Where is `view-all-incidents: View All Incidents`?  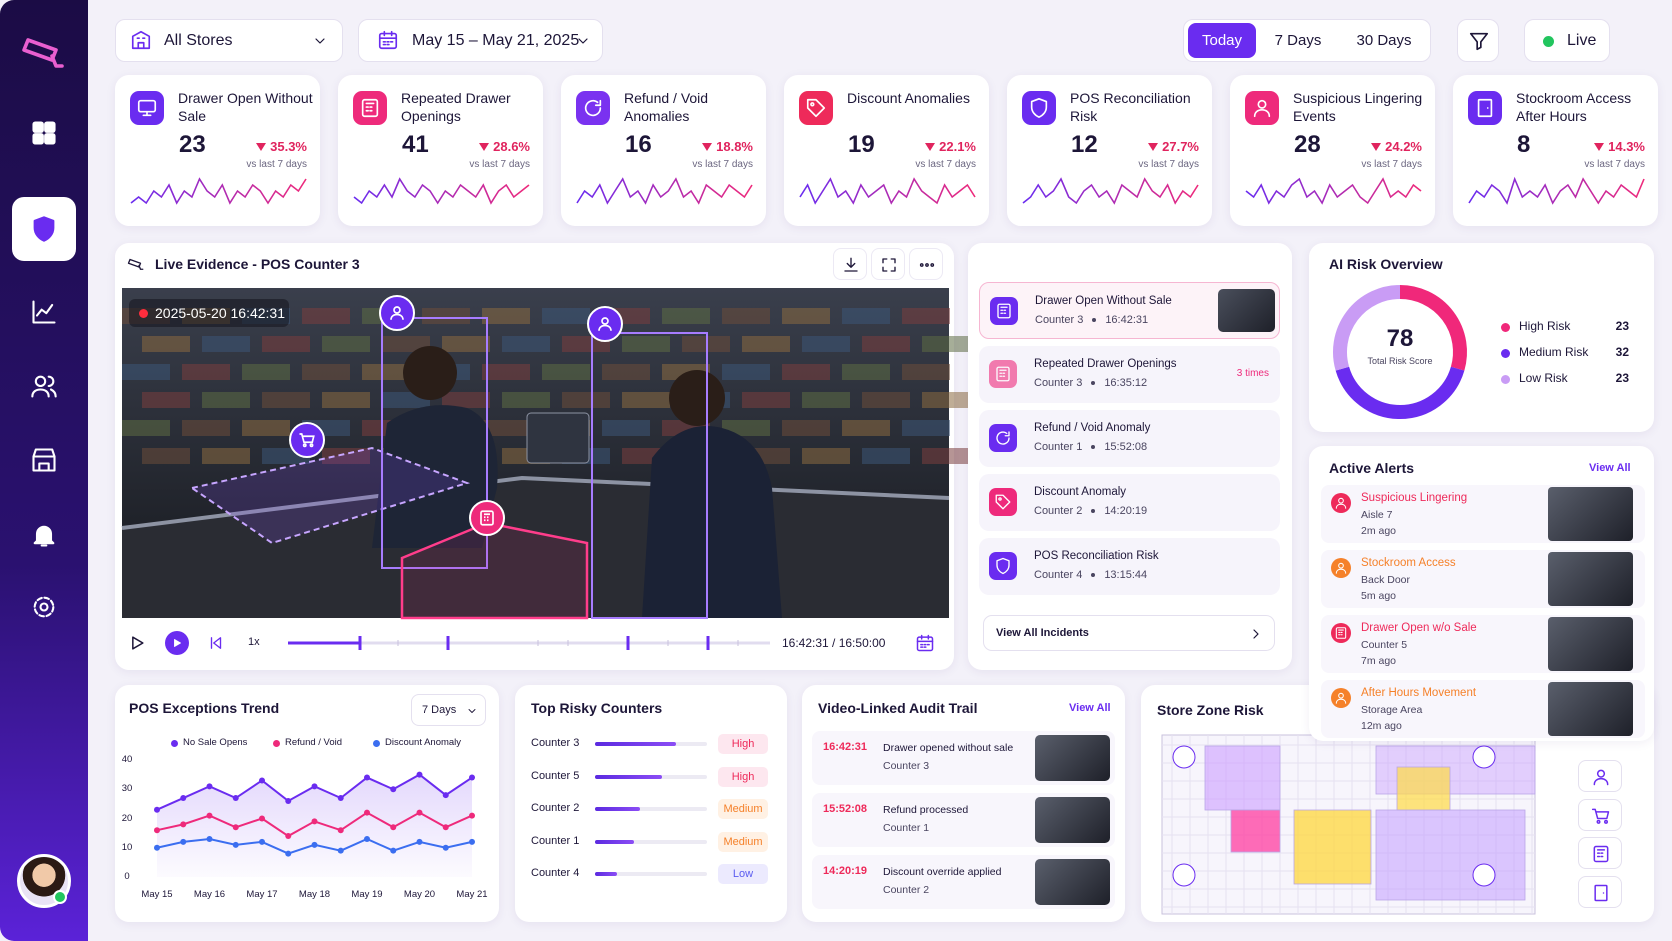 view-all-incidents: View All Incidents is located at coordinates (1129, 633).